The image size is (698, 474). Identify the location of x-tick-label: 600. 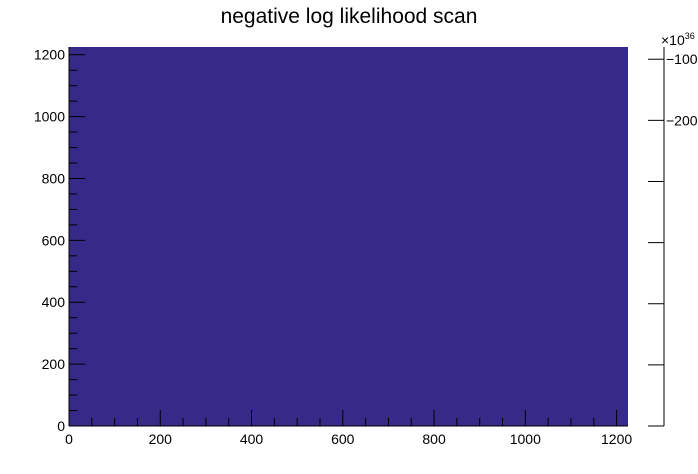
(343, 439).